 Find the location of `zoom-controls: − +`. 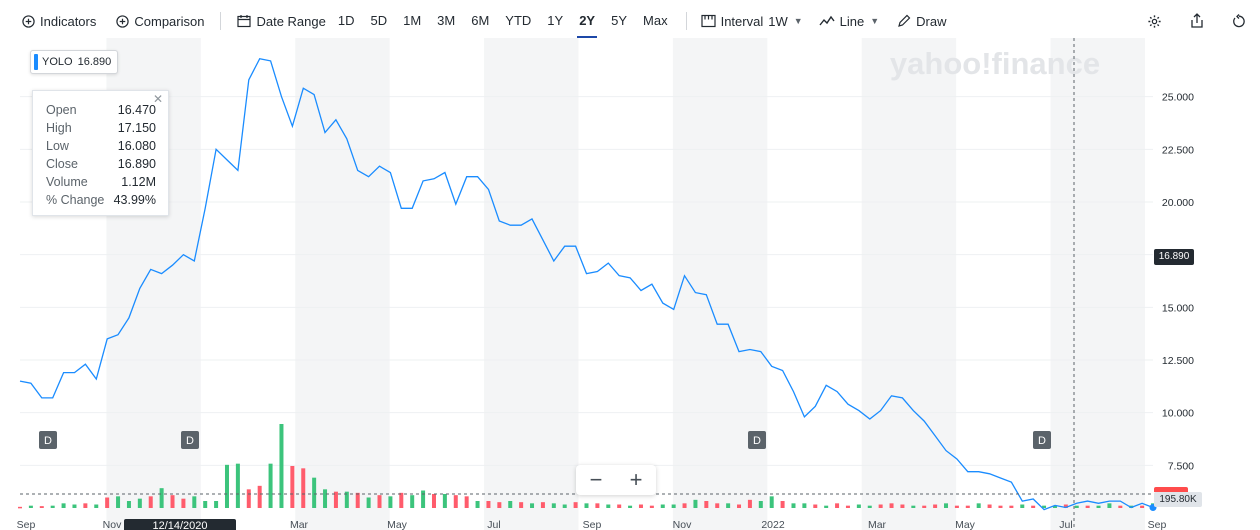

zoom-controls: − + is located at coordinates (616, 480).